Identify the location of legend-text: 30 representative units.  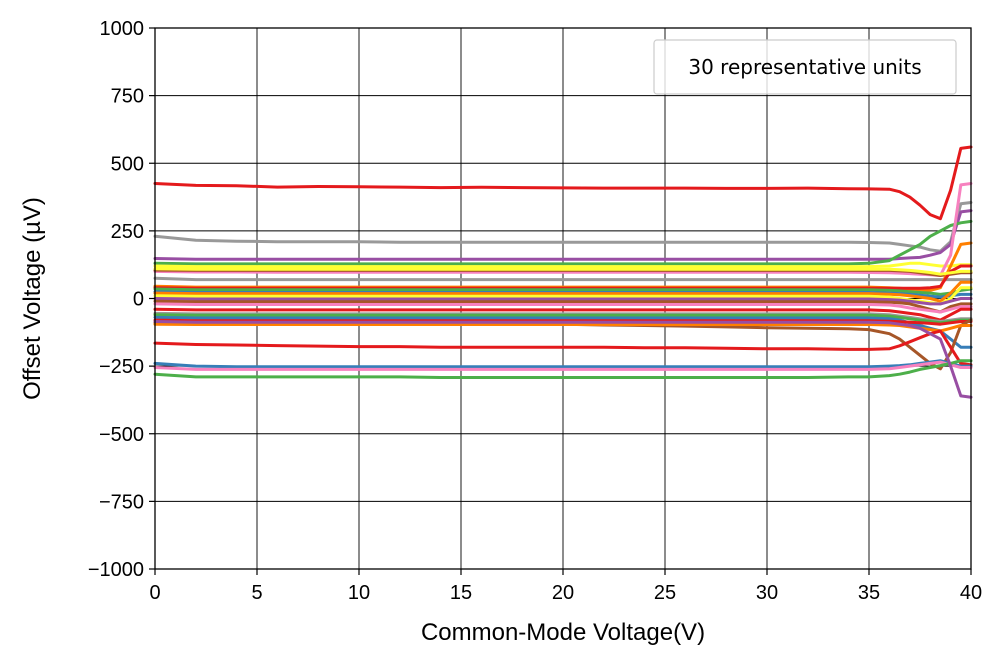
(804, 67).